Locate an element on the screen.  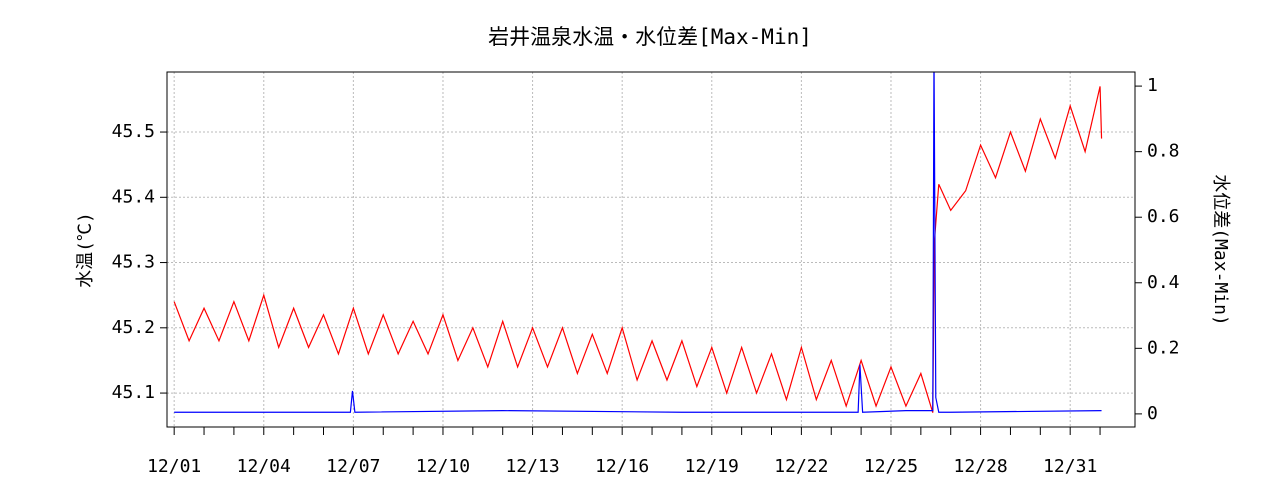
x-tick-label: 12/31 is located at coordinates (1070, 466).